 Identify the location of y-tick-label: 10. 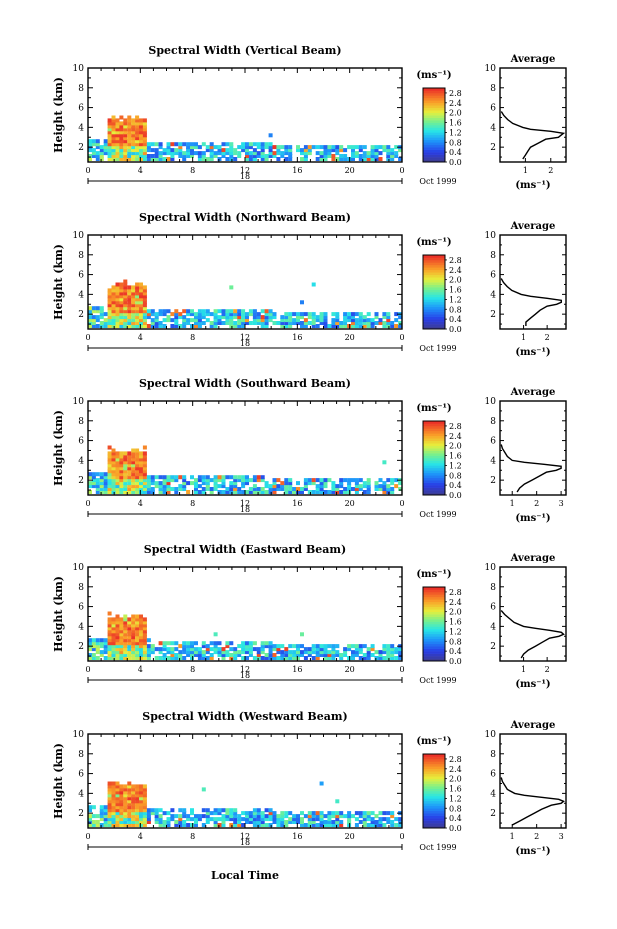
(79, 402).